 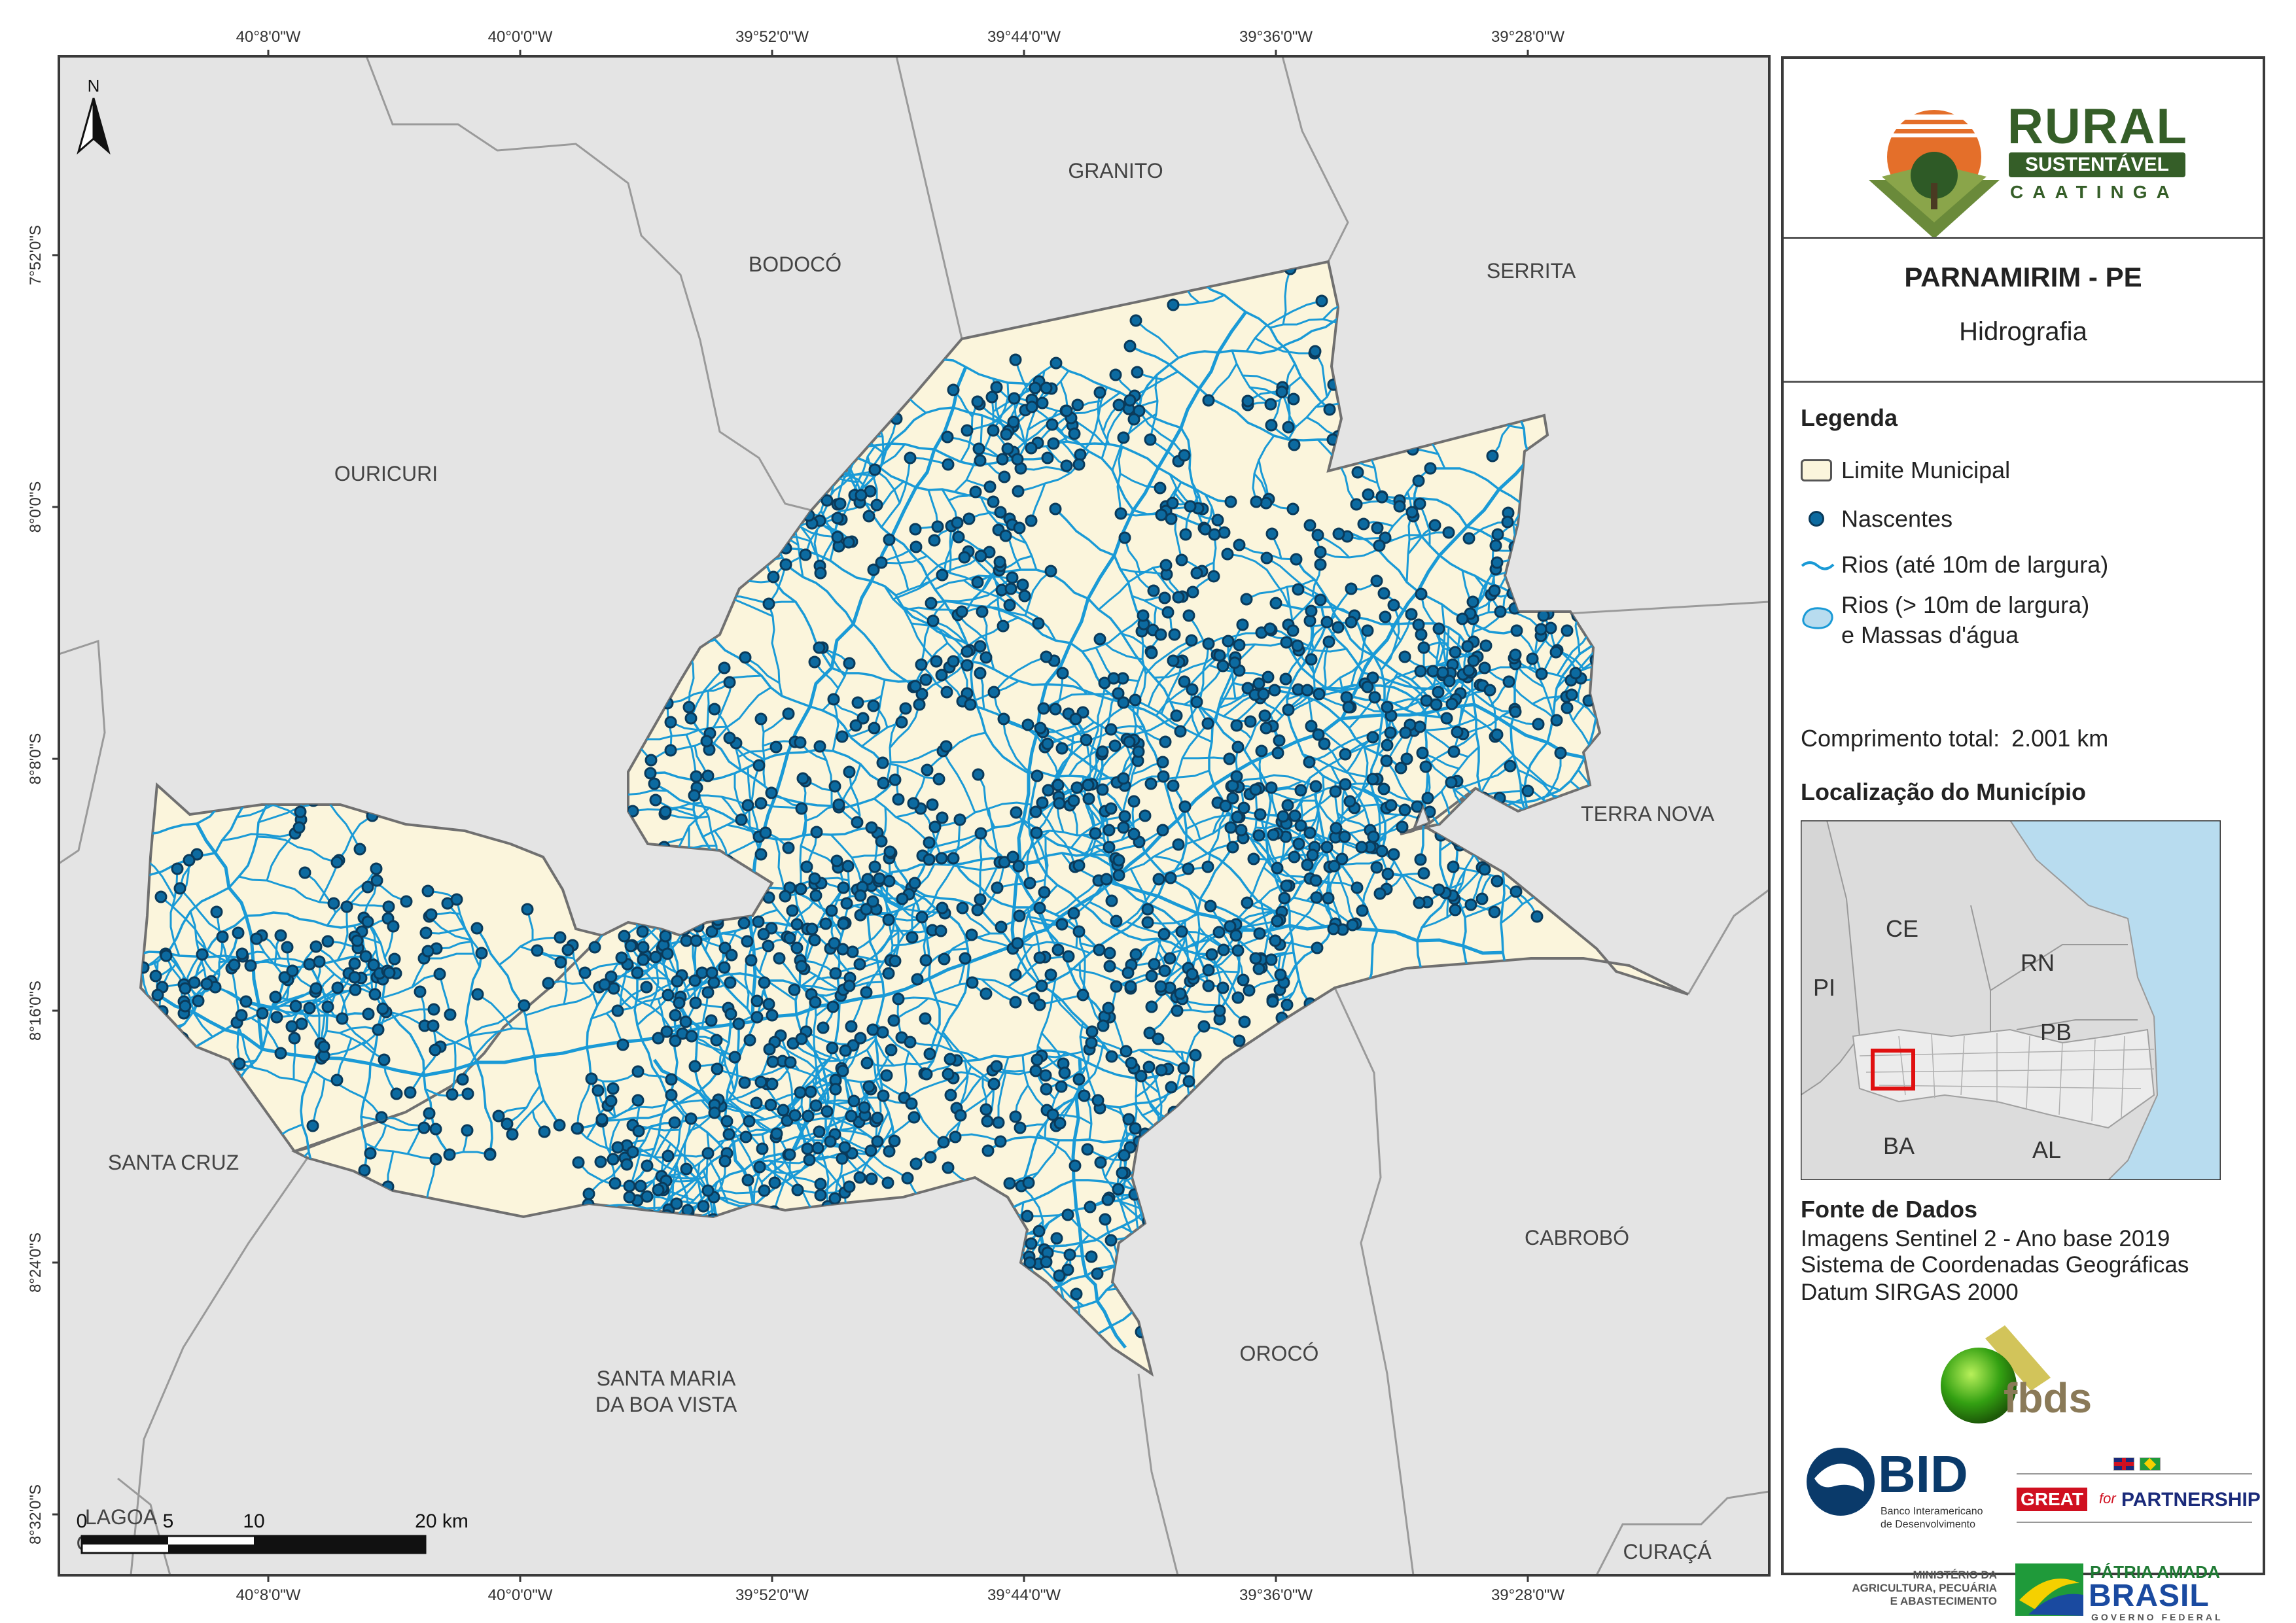 I want to click on neighbor-serrita: SERRITA, so click(x=1532, y=271).